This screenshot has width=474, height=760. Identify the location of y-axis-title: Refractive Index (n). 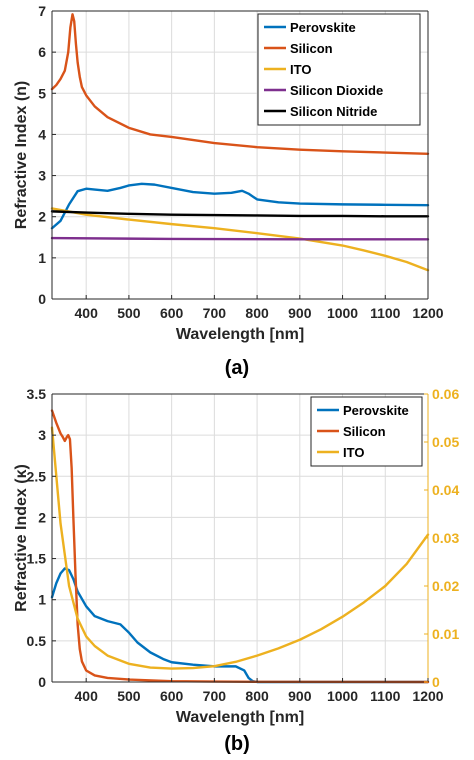
(21, 155).